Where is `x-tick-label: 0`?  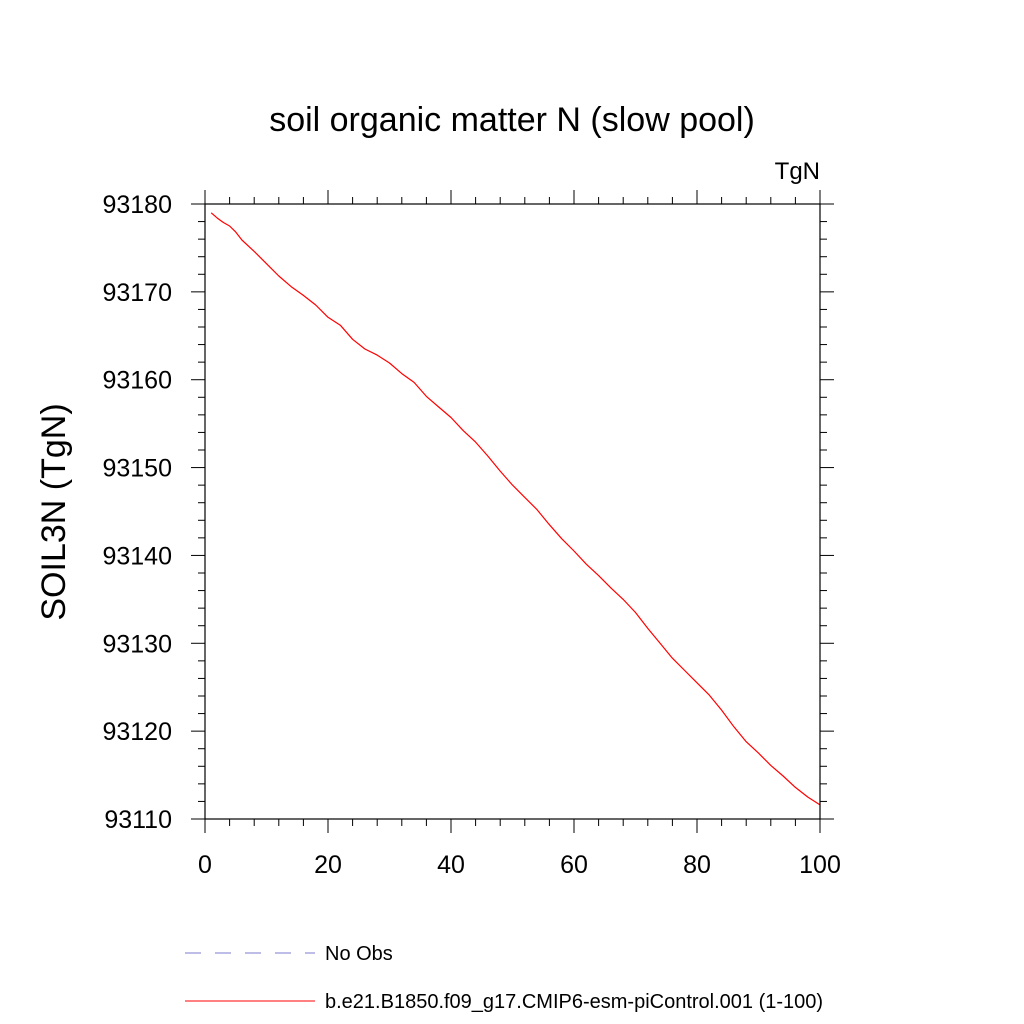
x-tick-label: 0 is located at coordinates (205, 865).